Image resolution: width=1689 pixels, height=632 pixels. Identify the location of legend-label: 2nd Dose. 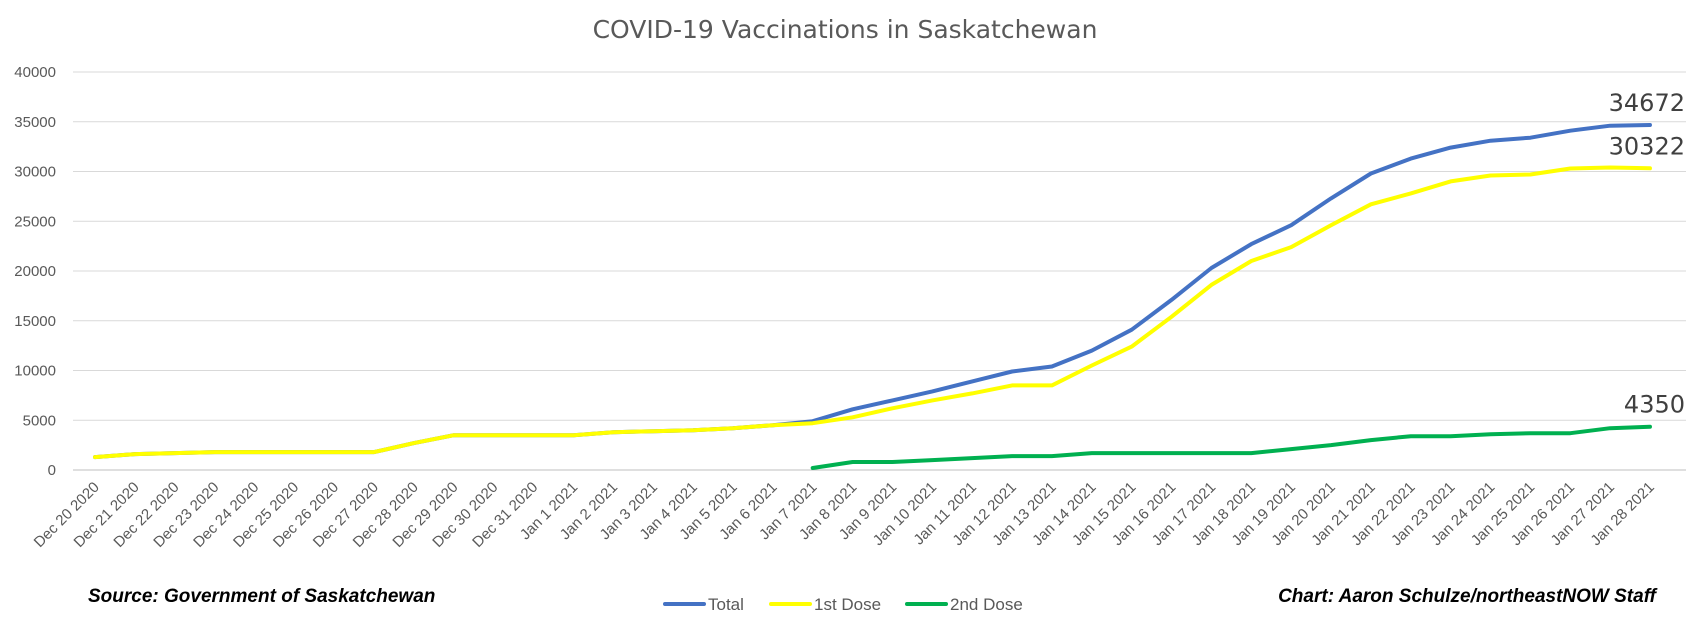
(986, 604).